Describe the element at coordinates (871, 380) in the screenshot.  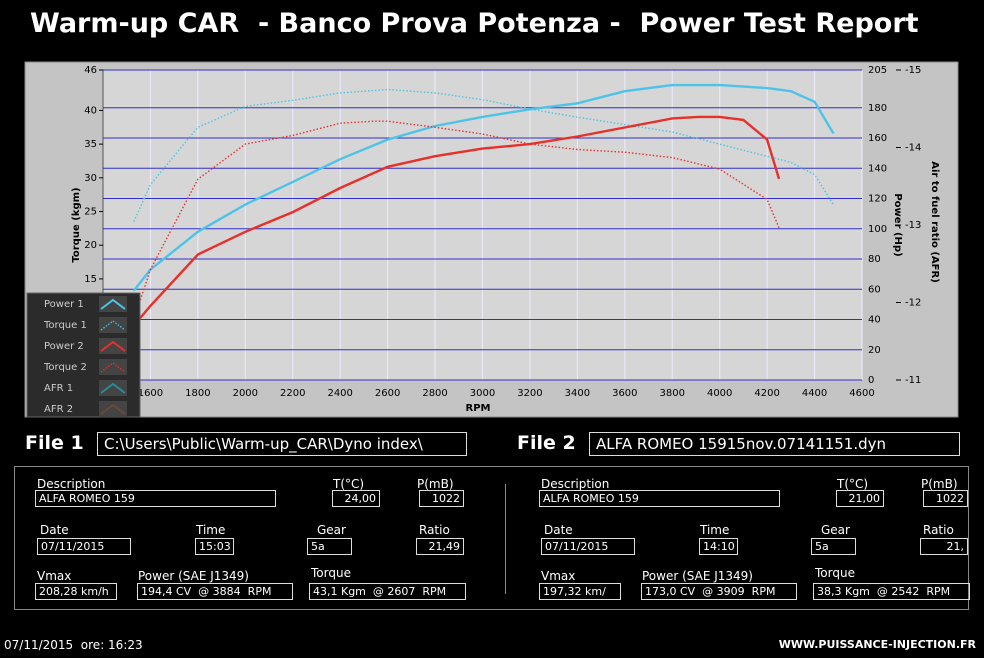
I see `y2-tick-label: 0` at that location.